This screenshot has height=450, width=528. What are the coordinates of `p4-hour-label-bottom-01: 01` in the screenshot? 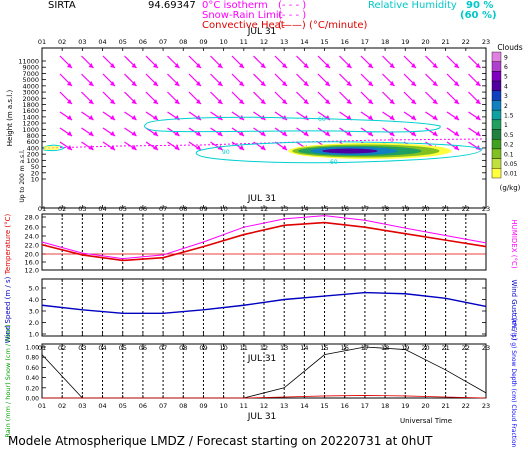 It's located at (42, 406).